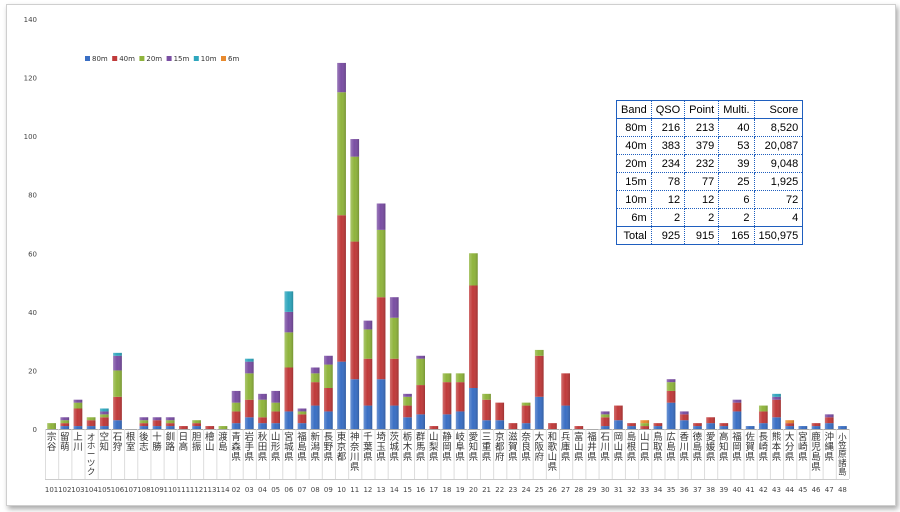 The height and width of the screenshot is (512, 900). Describe the element at coordinates (778, 163) in the screenshot. I see `score-cell: 9,048` at that location.